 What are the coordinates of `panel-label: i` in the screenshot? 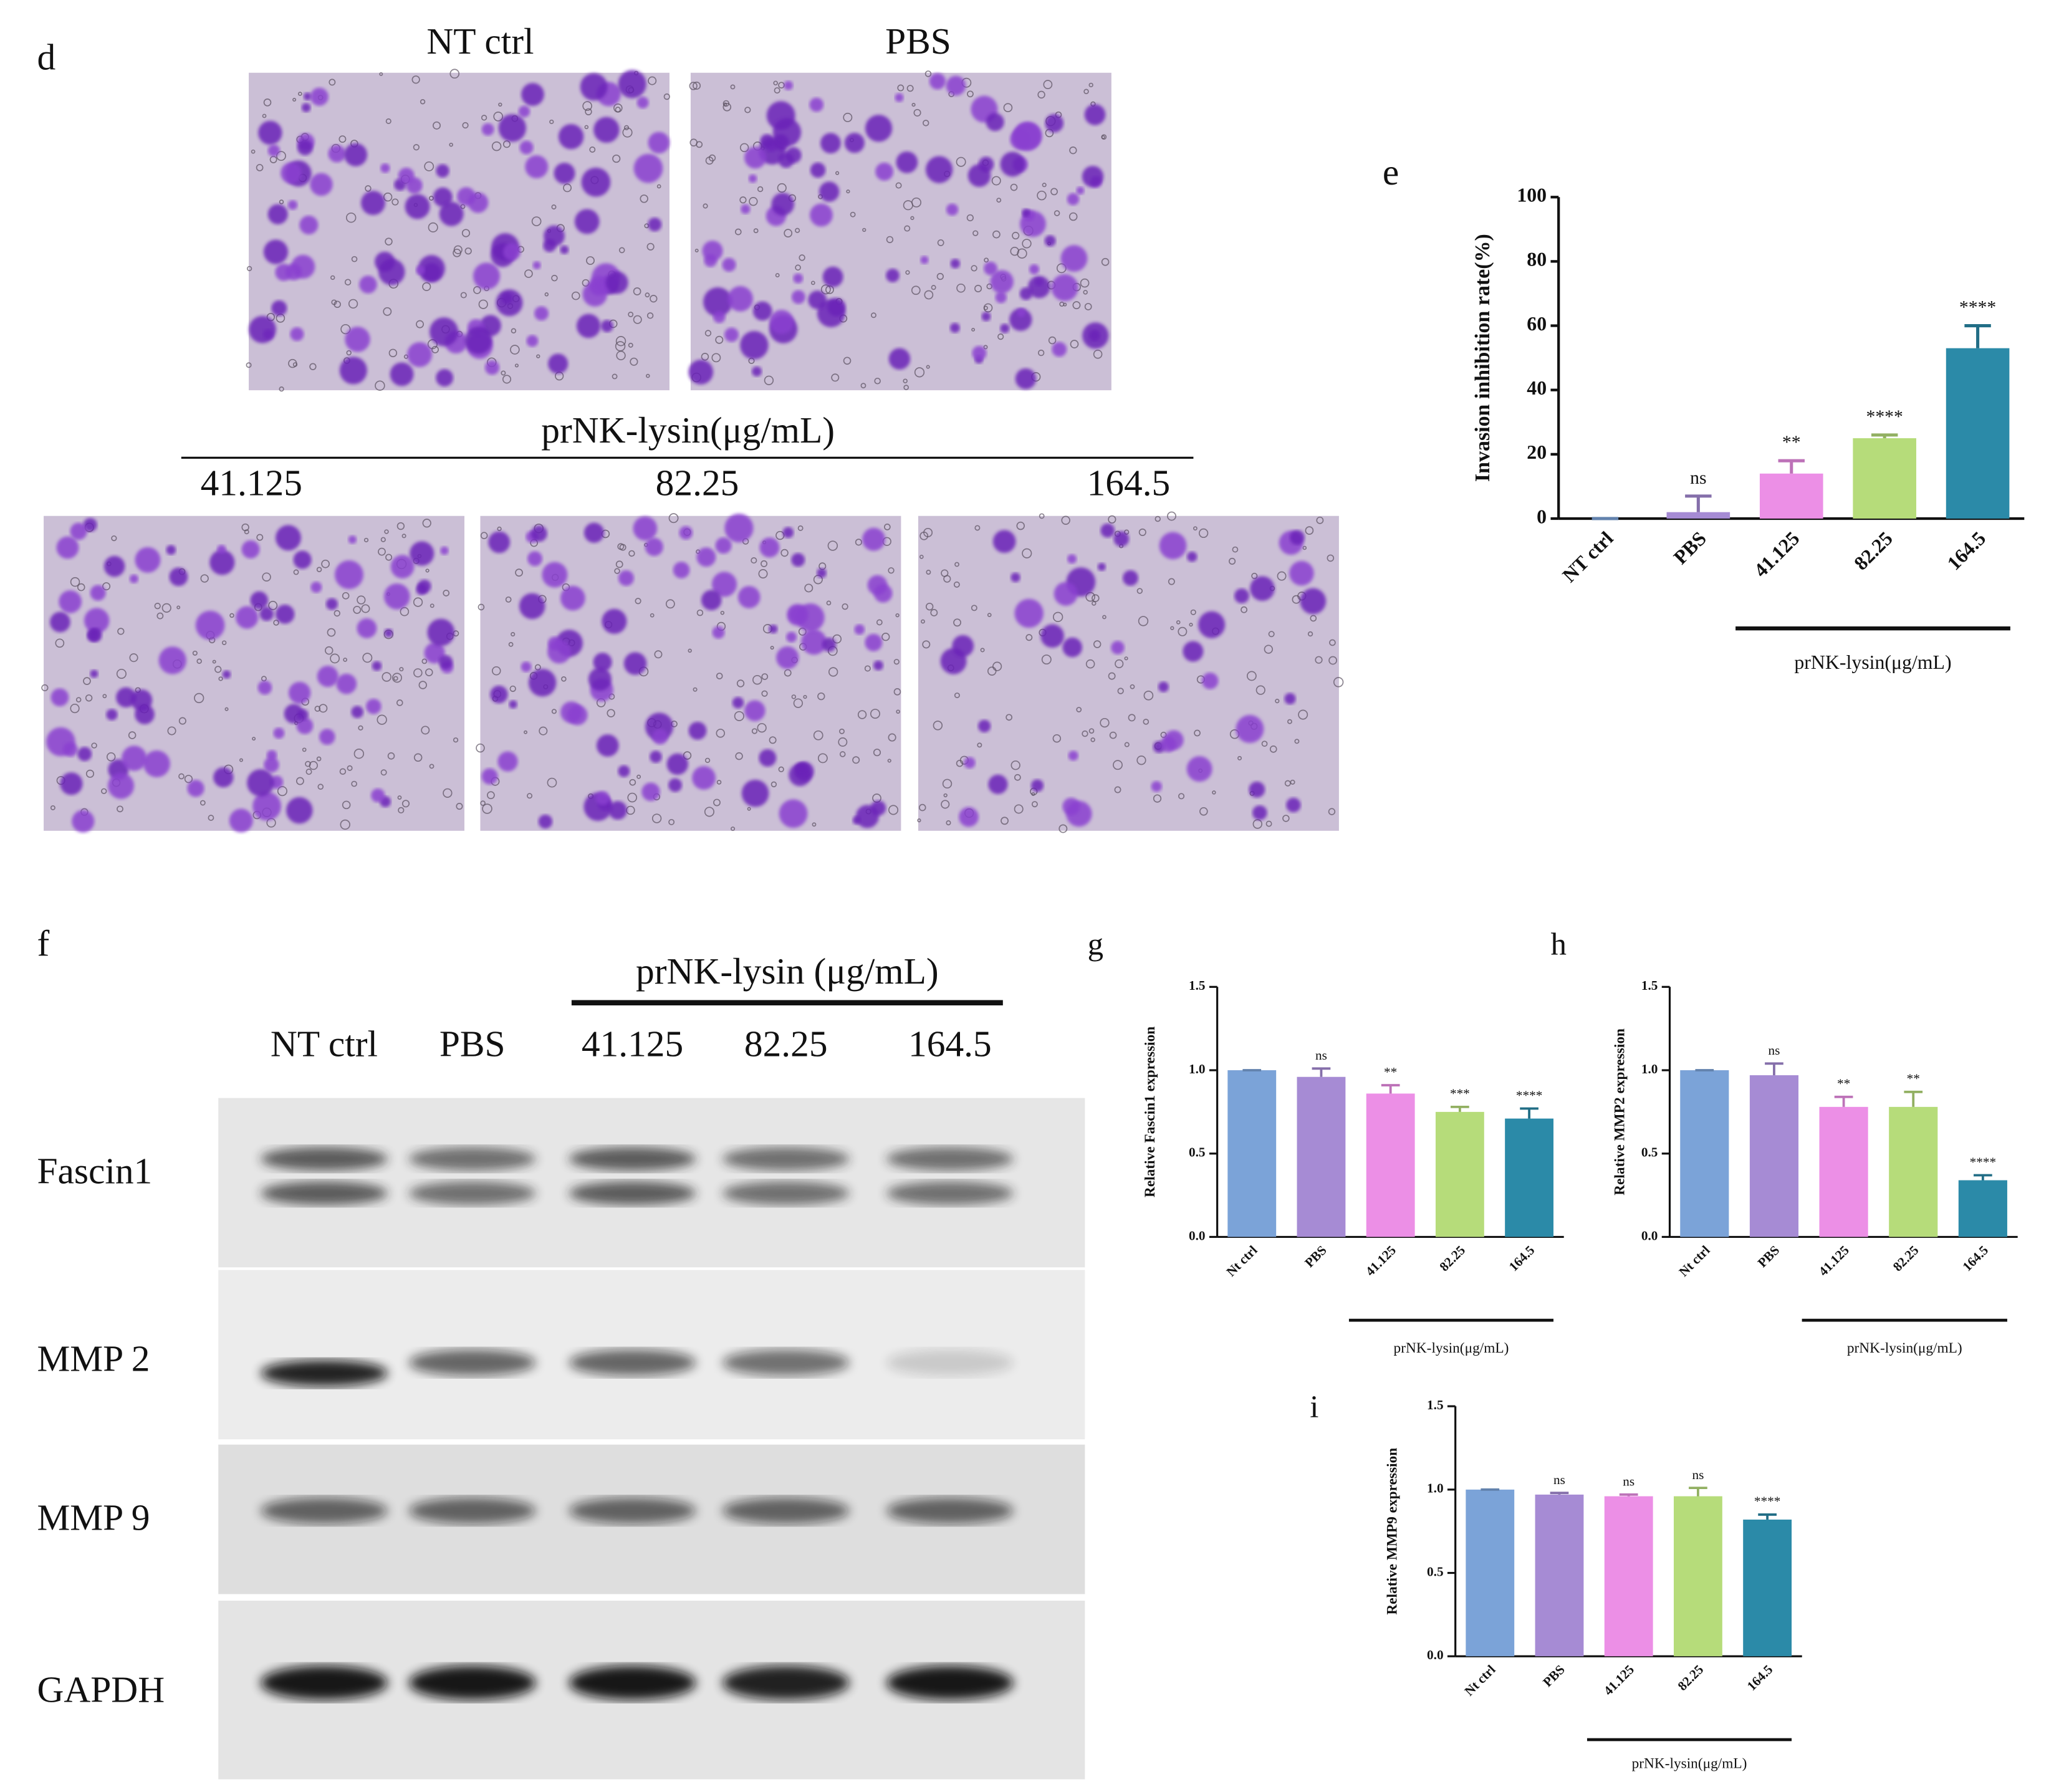 It's located at (1314, 1407).